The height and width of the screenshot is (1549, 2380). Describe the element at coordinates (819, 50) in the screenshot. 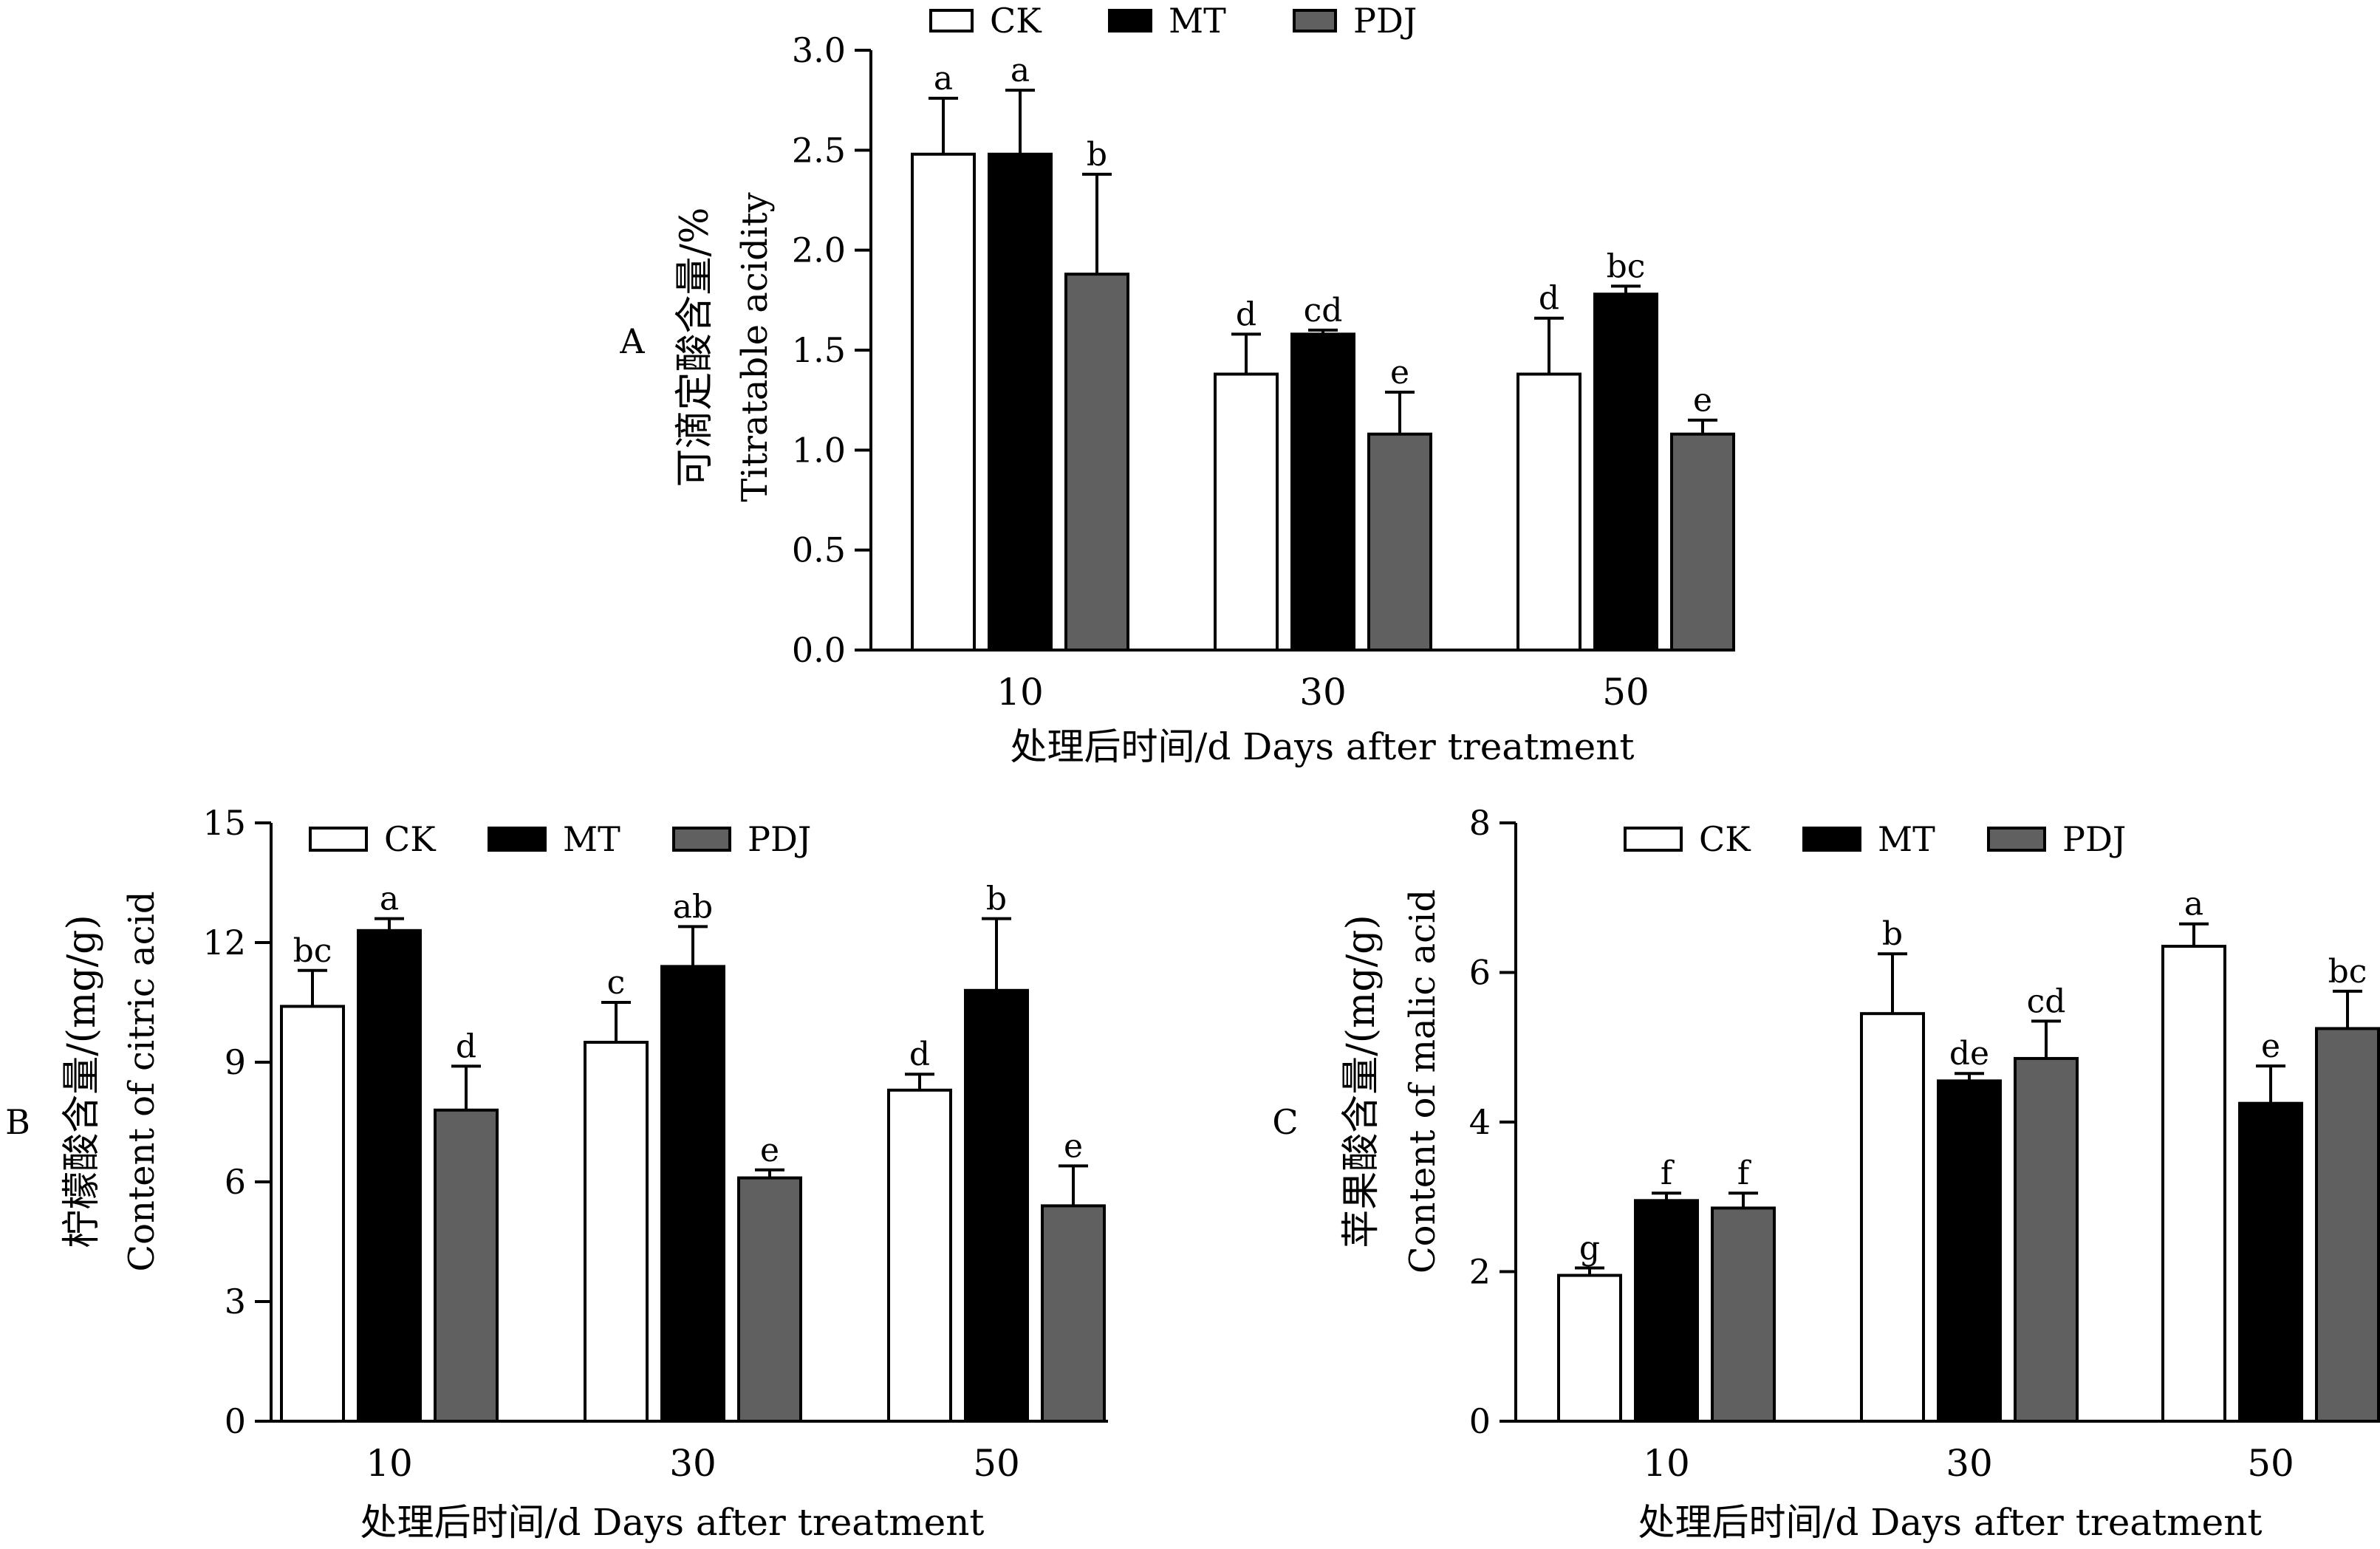

I see `y-tick-label: 3.0` at that location.